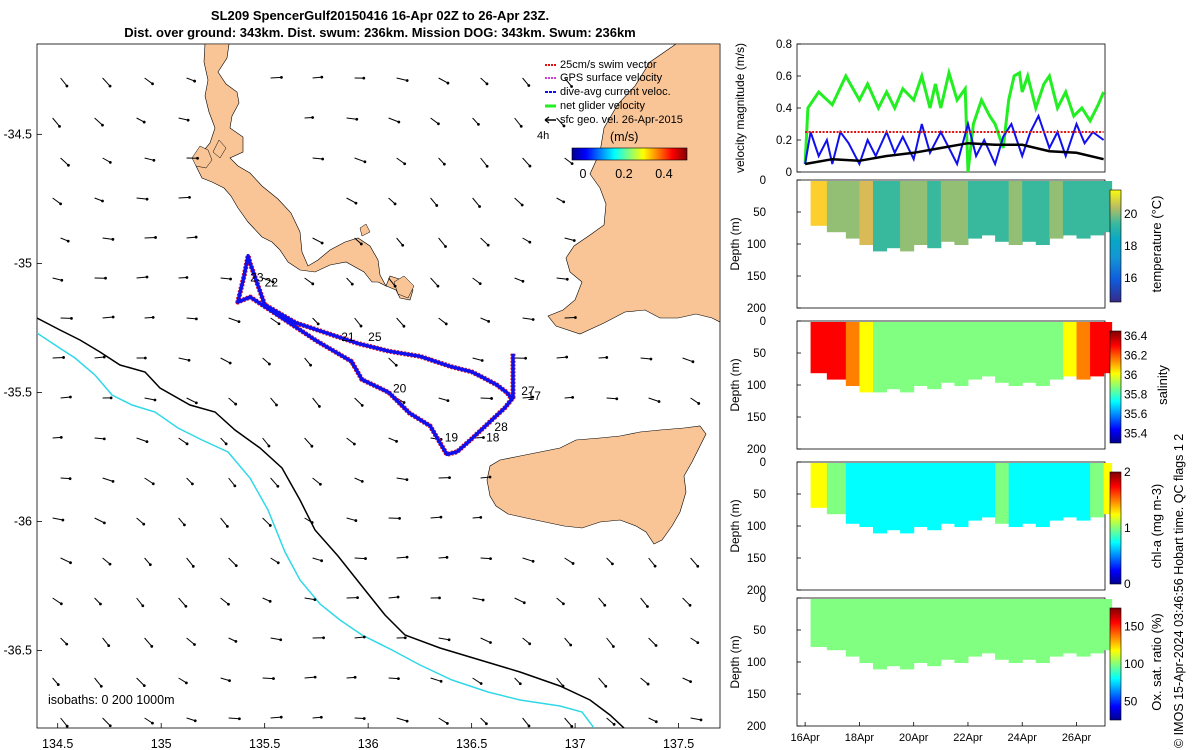 The width and height of the screenshot is (1200, 750). What do you see at coordinates (1131, 278) in the screenshot?
I see `colorbar-tick-label: 16` at bounding box center [1131, 278].